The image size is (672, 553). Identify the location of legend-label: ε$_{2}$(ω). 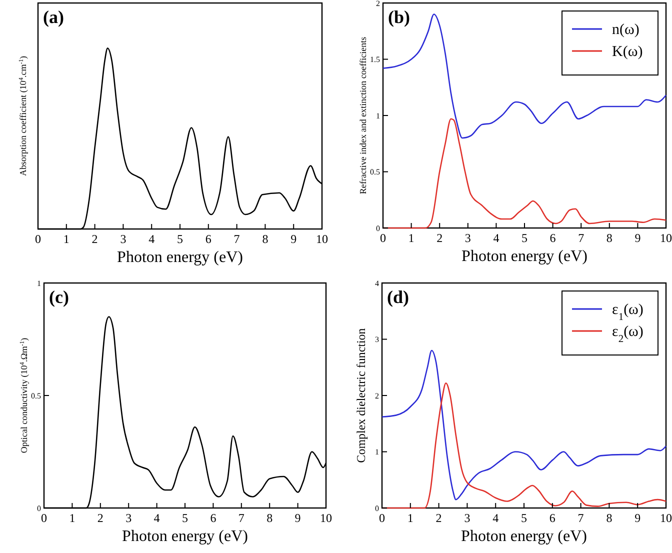
(628, 334).